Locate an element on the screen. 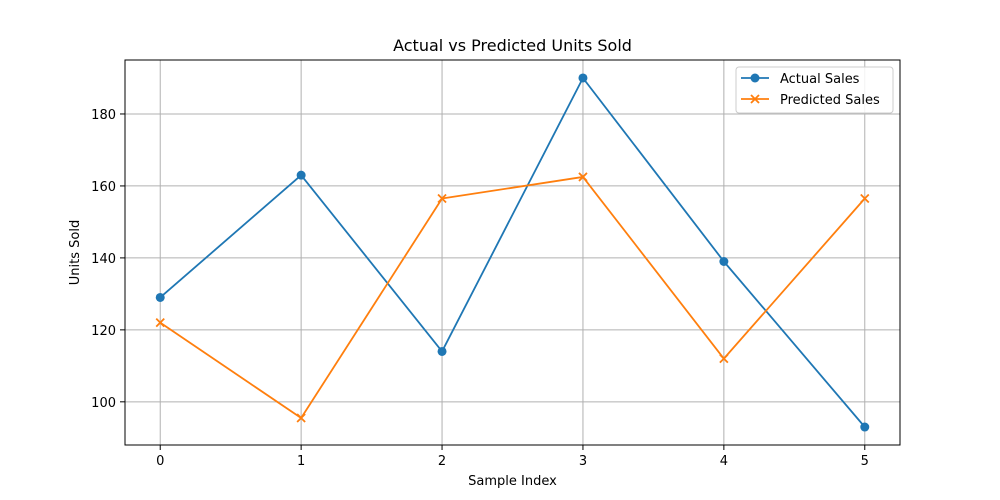  y-tick-label: 180 is located at coordinates (103, 115).